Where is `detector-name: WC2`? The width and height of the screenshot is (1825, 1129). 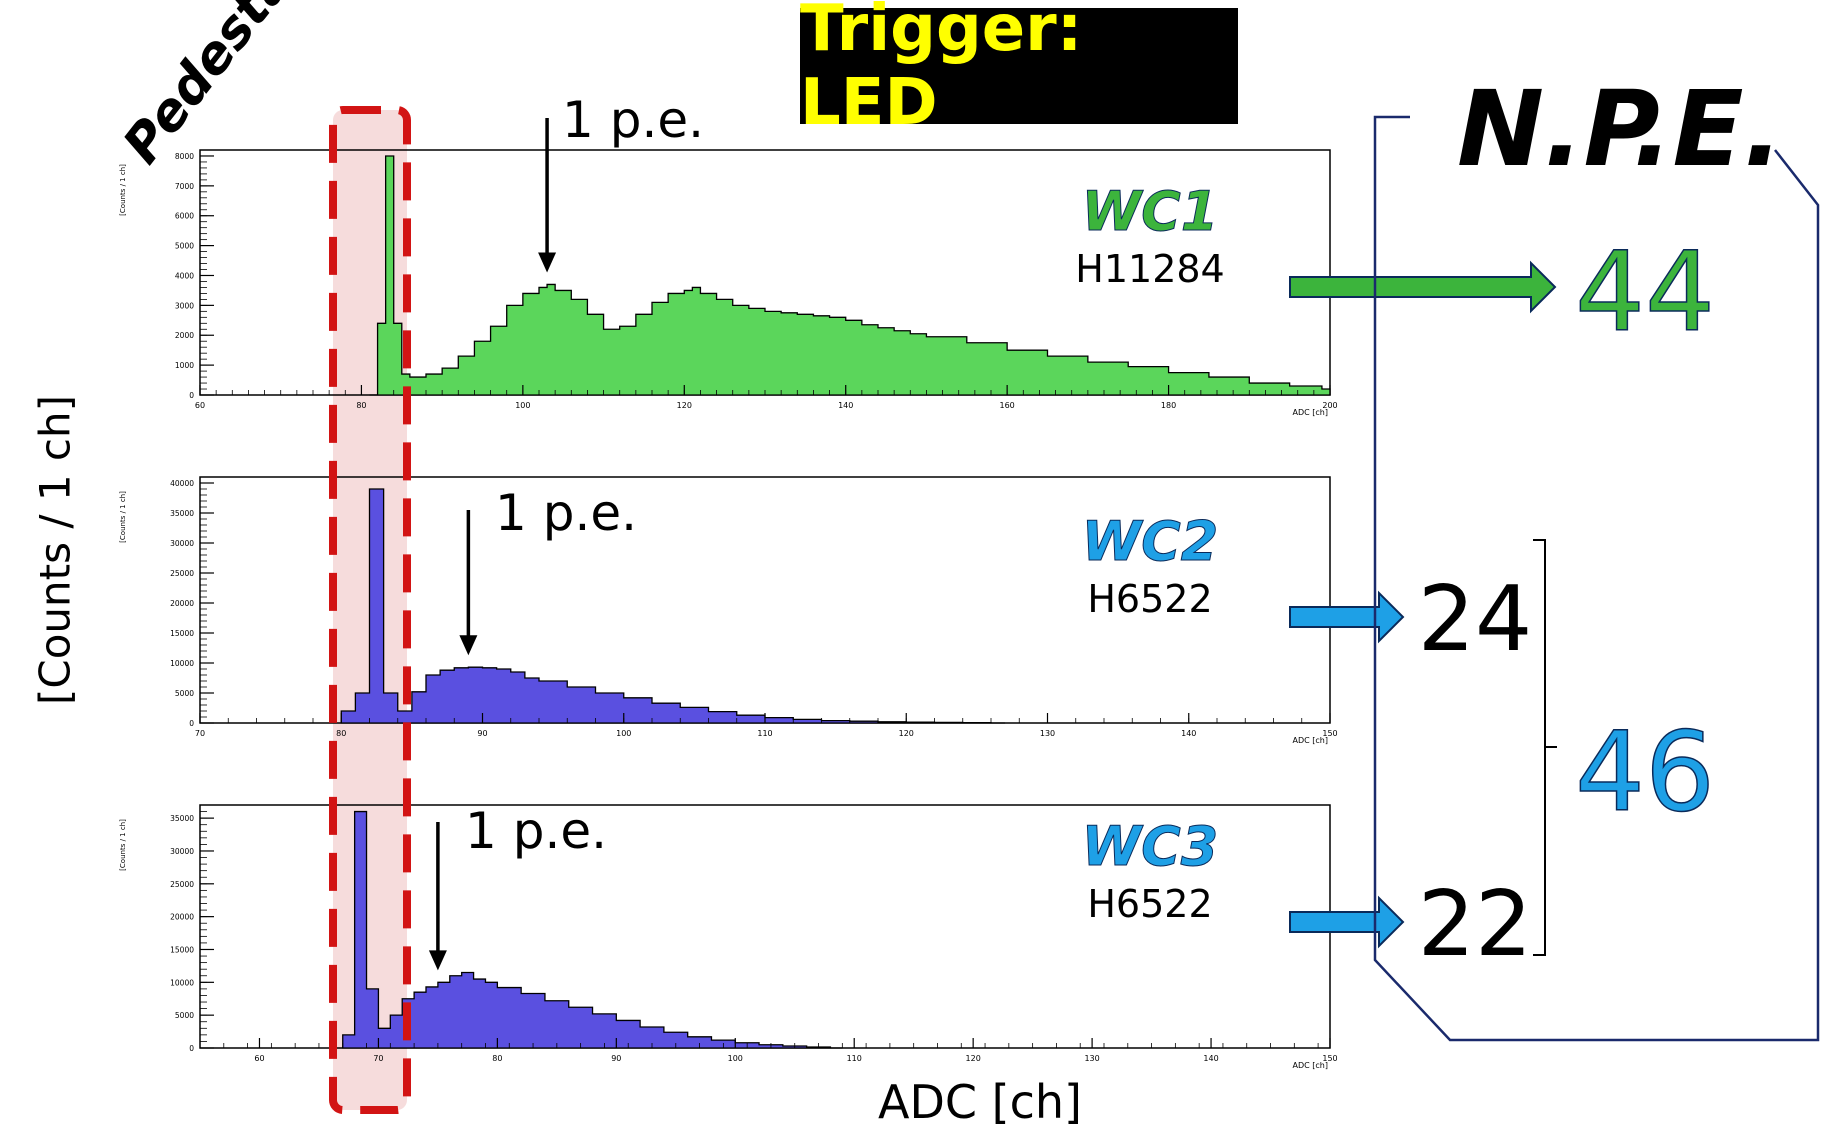 detector-name: WC2 is located at coordinates (1150, 541).